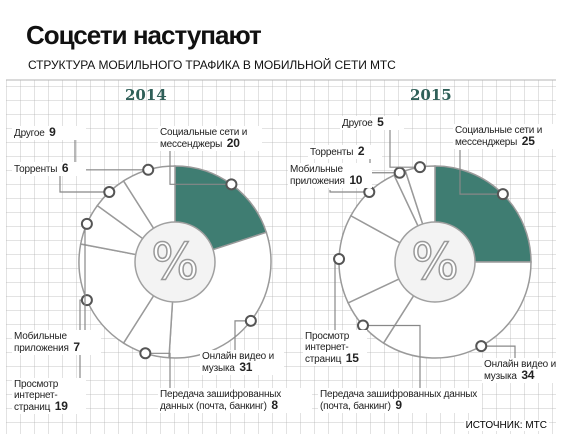  What do you see at coordinates (233, 143) in the screenshot?
I see `value-label: 20` at bounding box center [233, 143].